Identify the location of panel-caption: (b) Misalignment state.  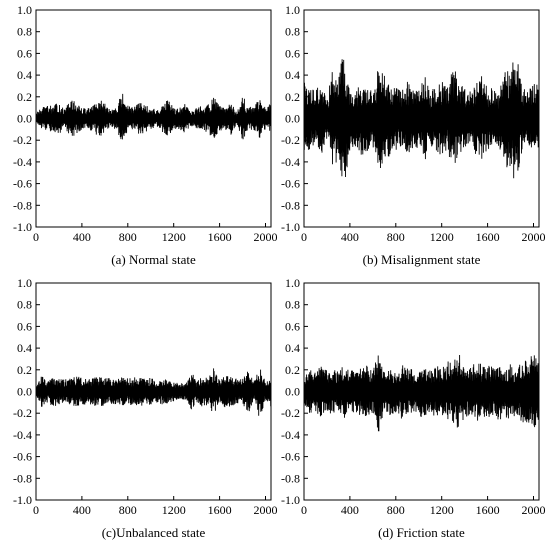
(422, 259).